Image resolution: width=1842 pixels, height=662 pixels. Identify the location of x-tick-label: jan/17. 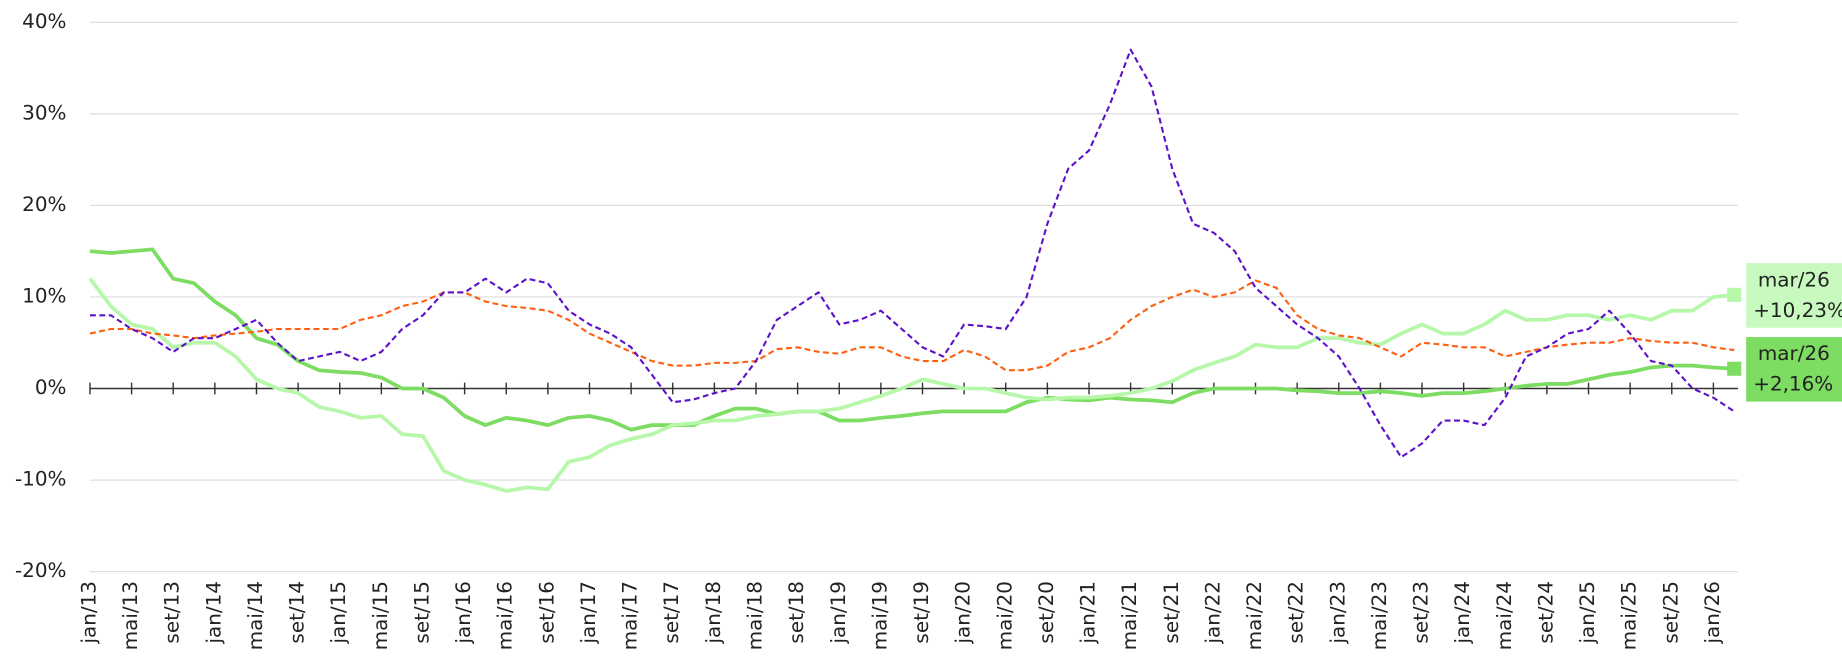
(588, 612).